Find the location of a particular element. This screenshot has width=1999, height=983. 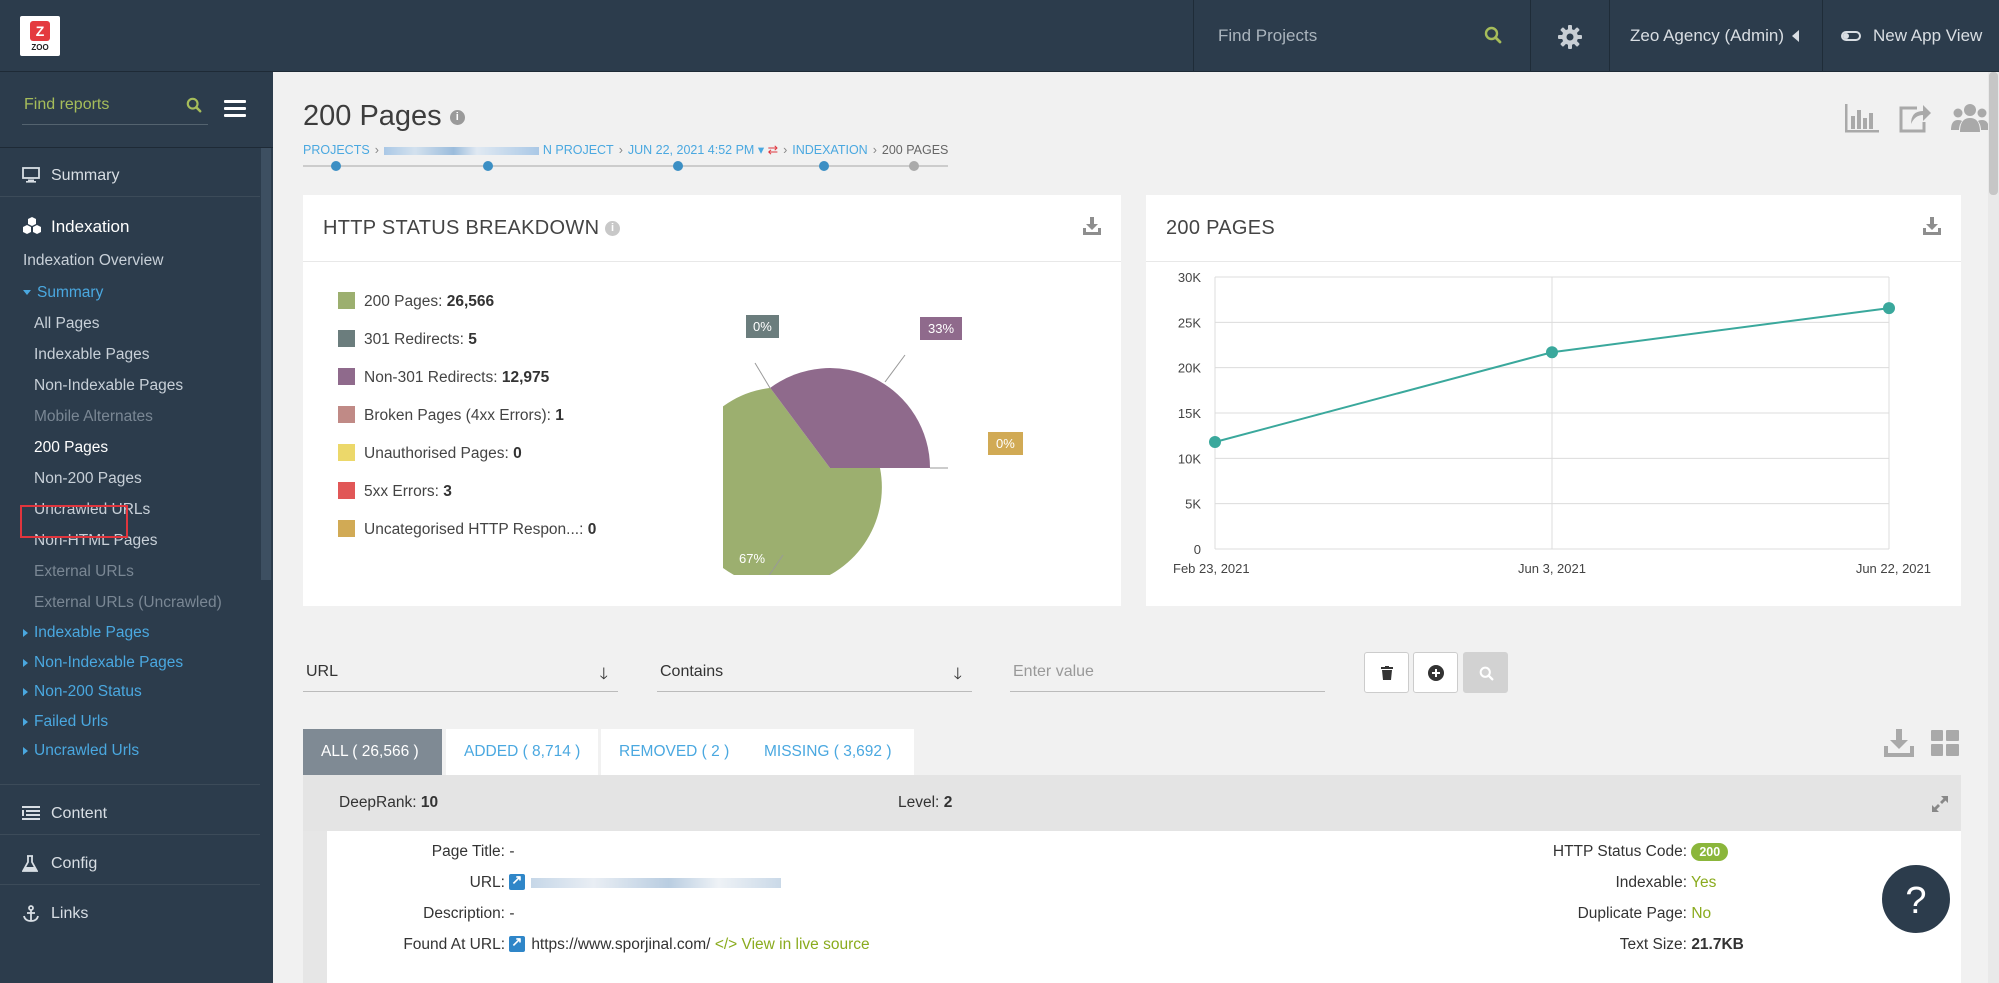

level: Level: 2 is located at coordinates (925, 802).